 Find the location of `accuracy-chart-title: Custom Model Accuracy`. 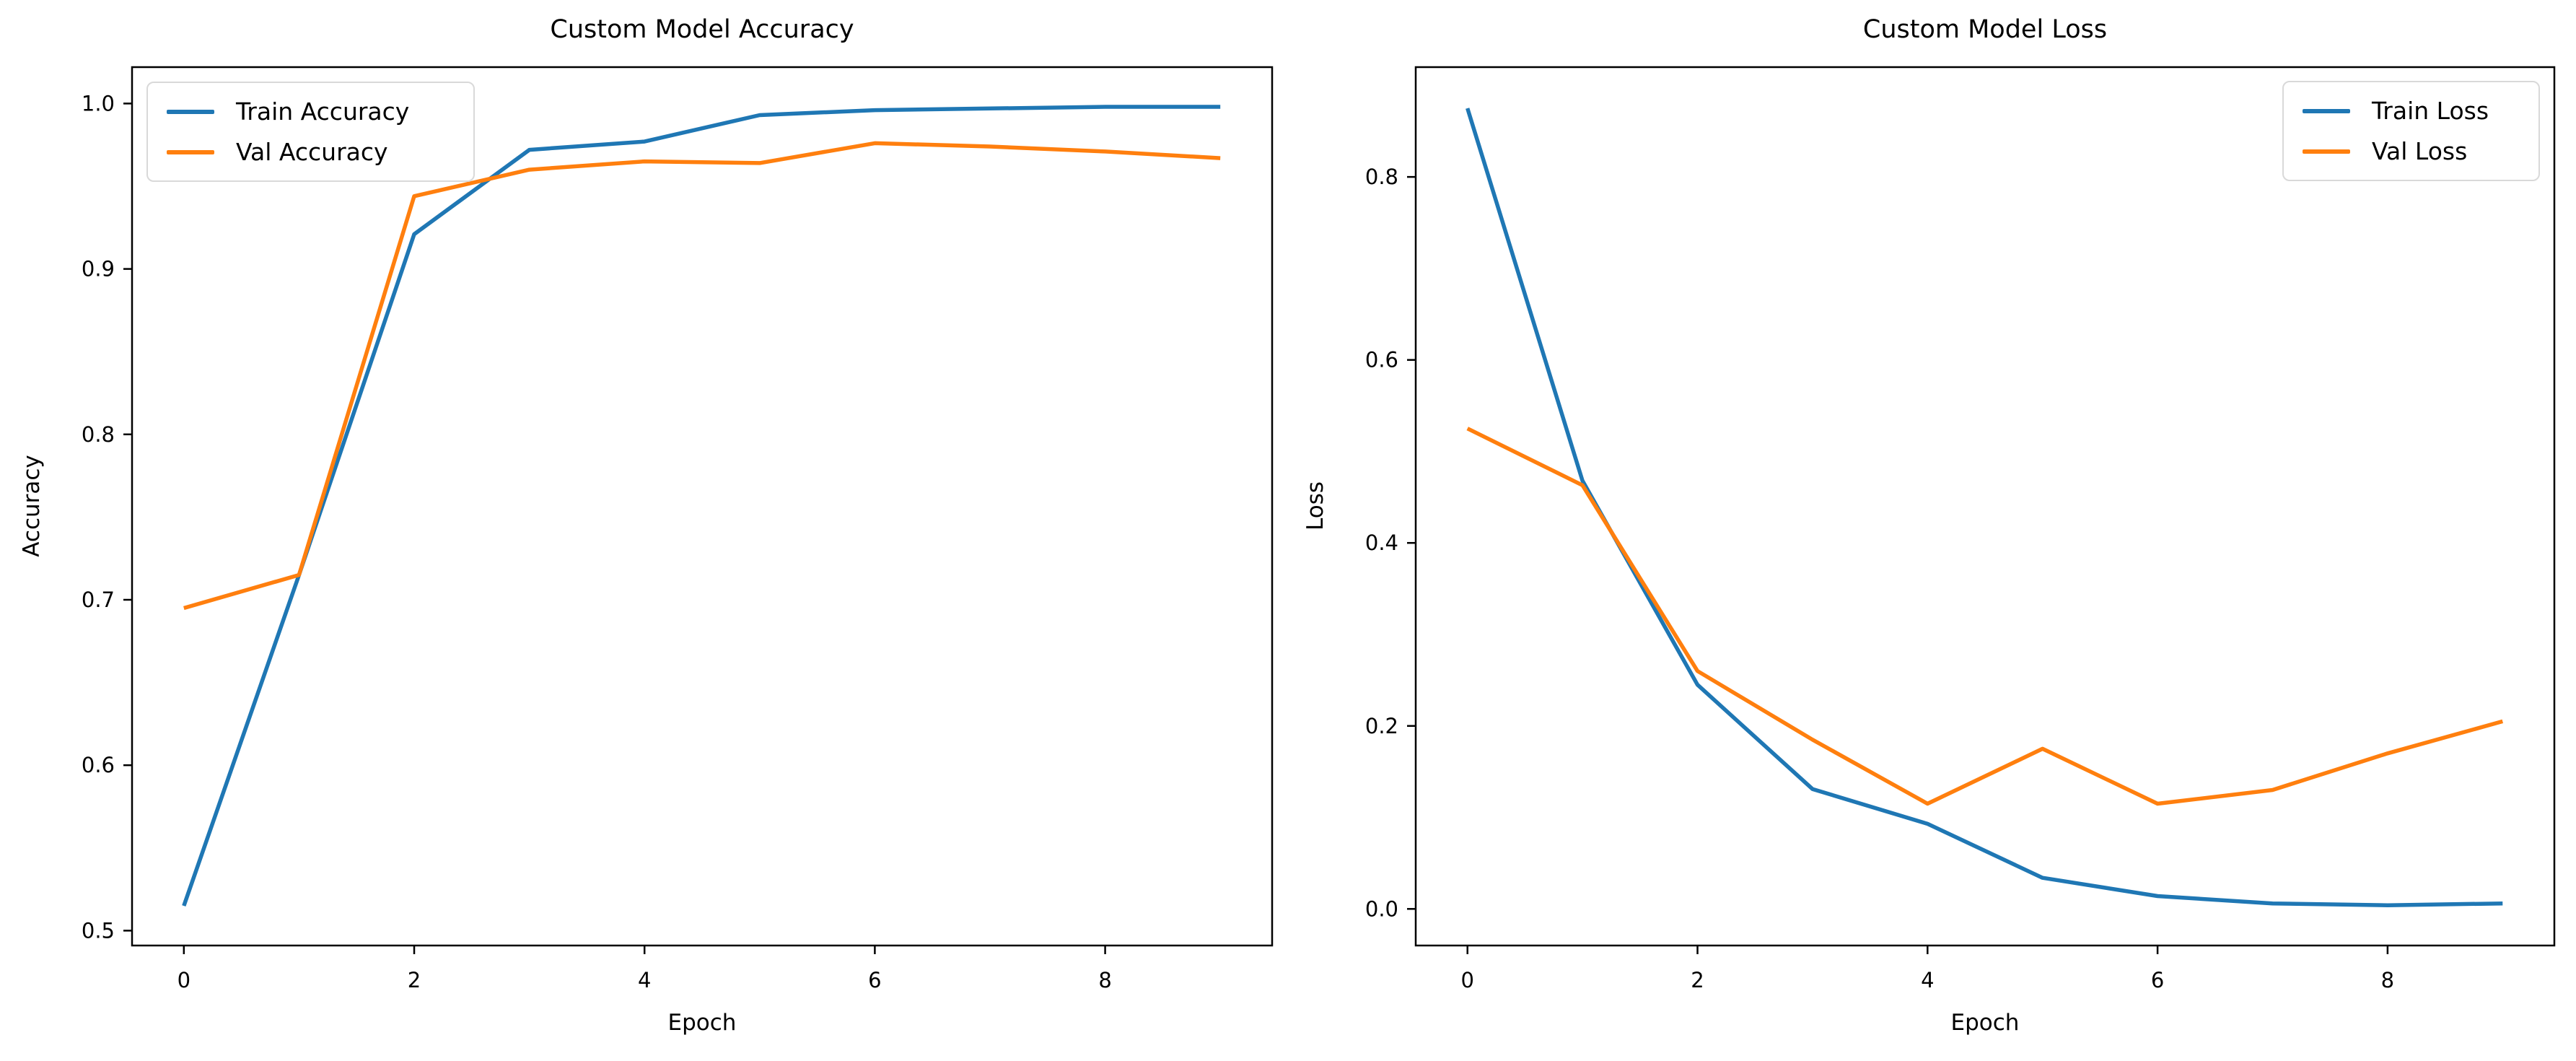

accuracy-chart-title: Custom Model Accuracy is located at coordinates (702, 29).